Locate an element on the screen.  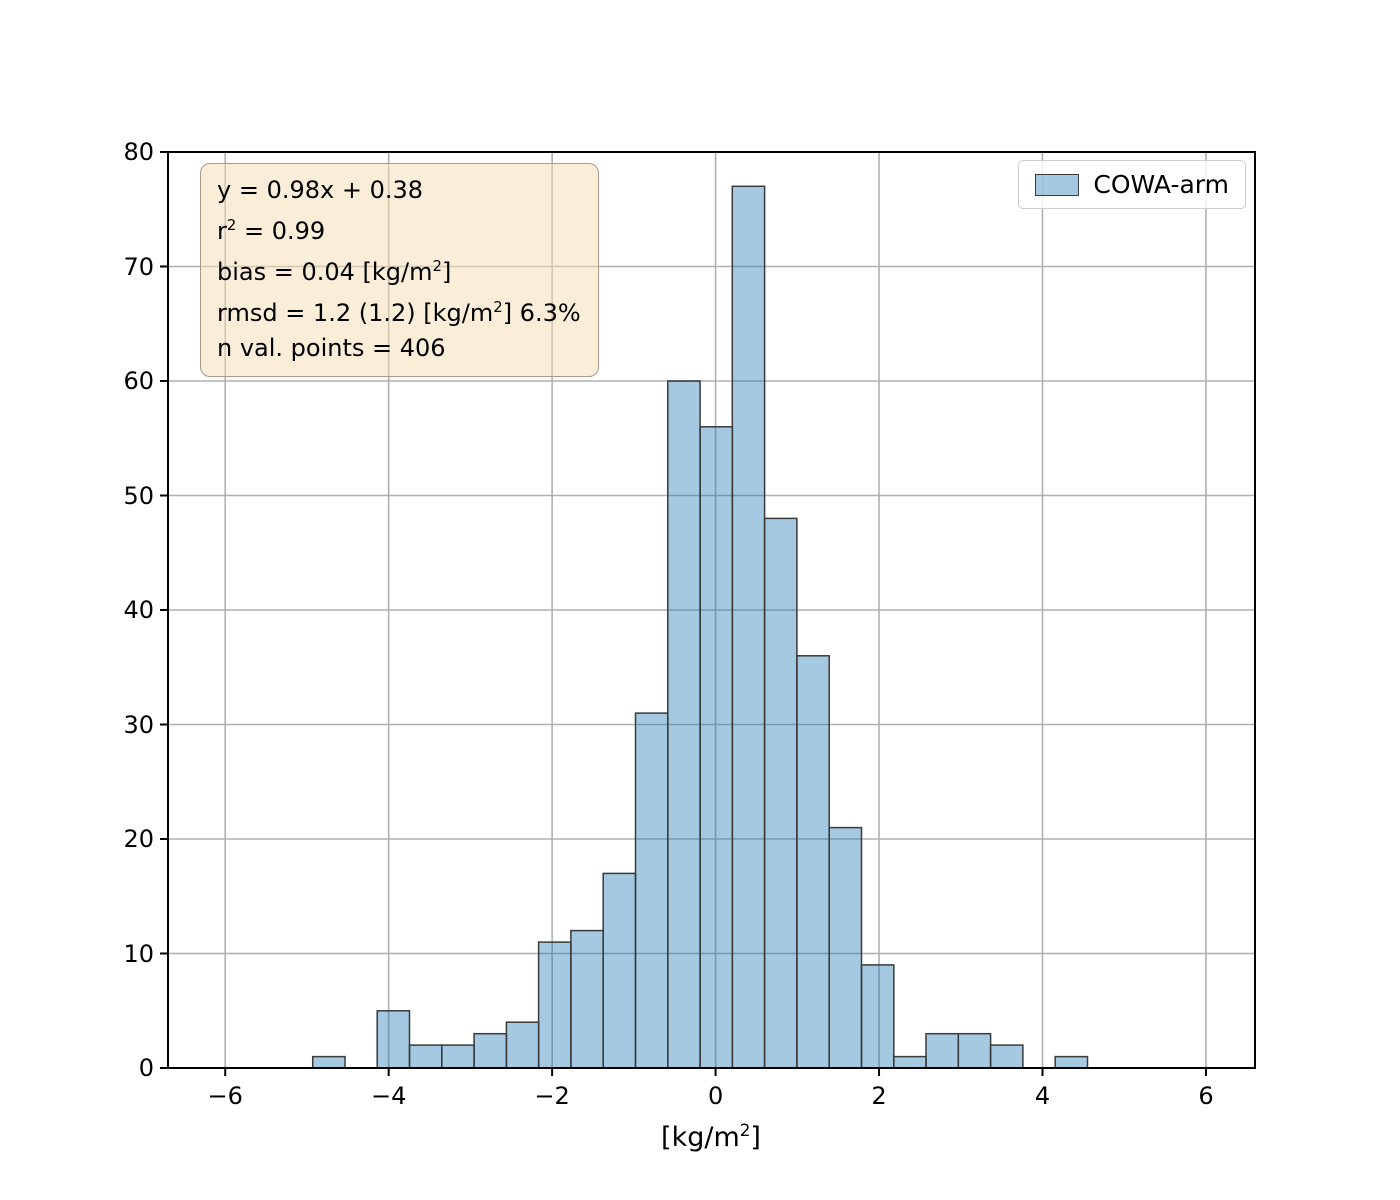
y-tick-label: 50 is located at coordinates (138, 495).